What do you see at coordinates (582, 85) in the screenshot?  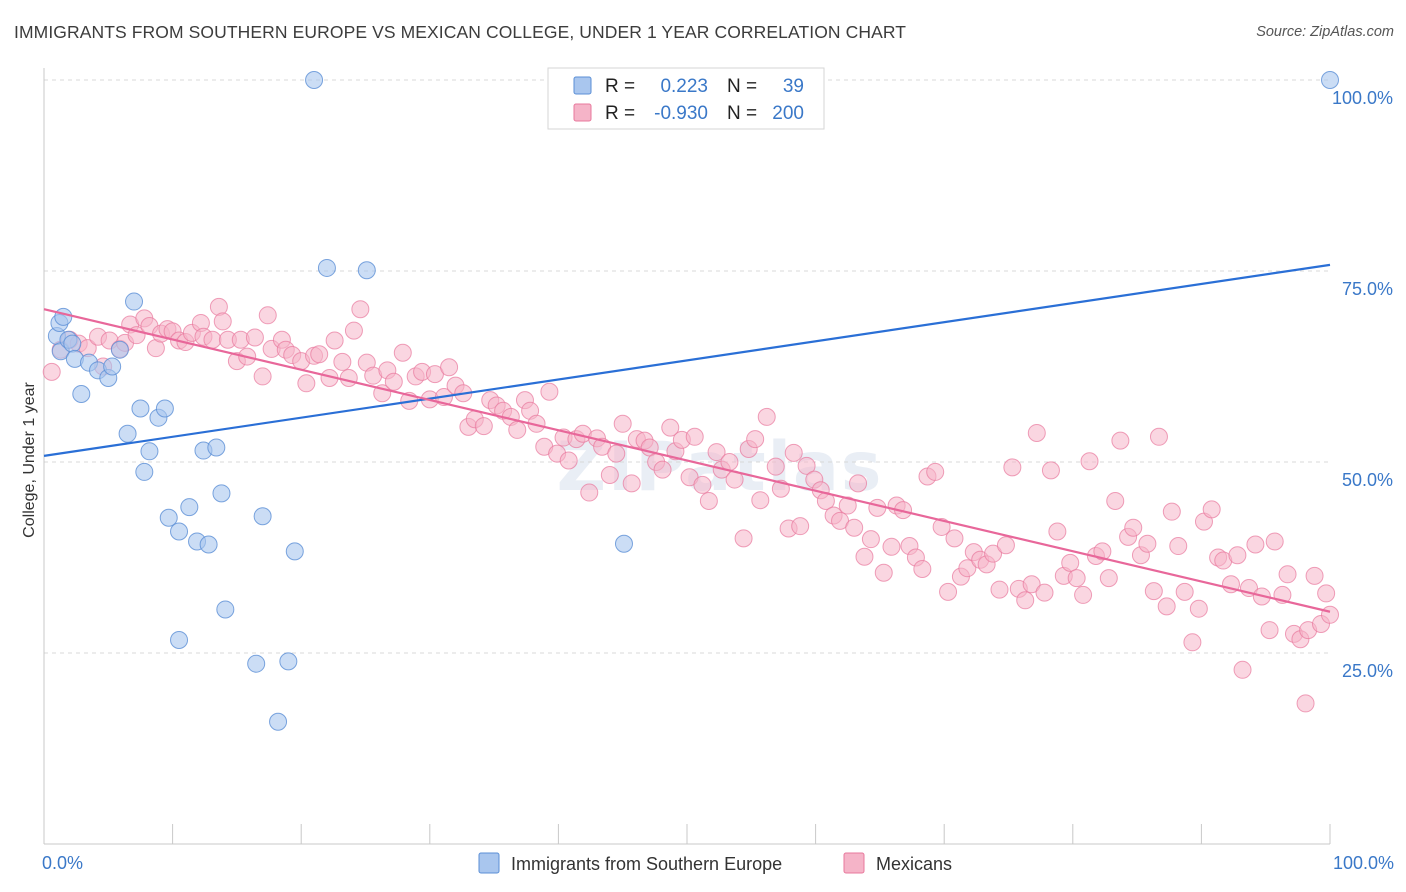 I see `stats-swatch-blue` at bounding box center [582, 85].